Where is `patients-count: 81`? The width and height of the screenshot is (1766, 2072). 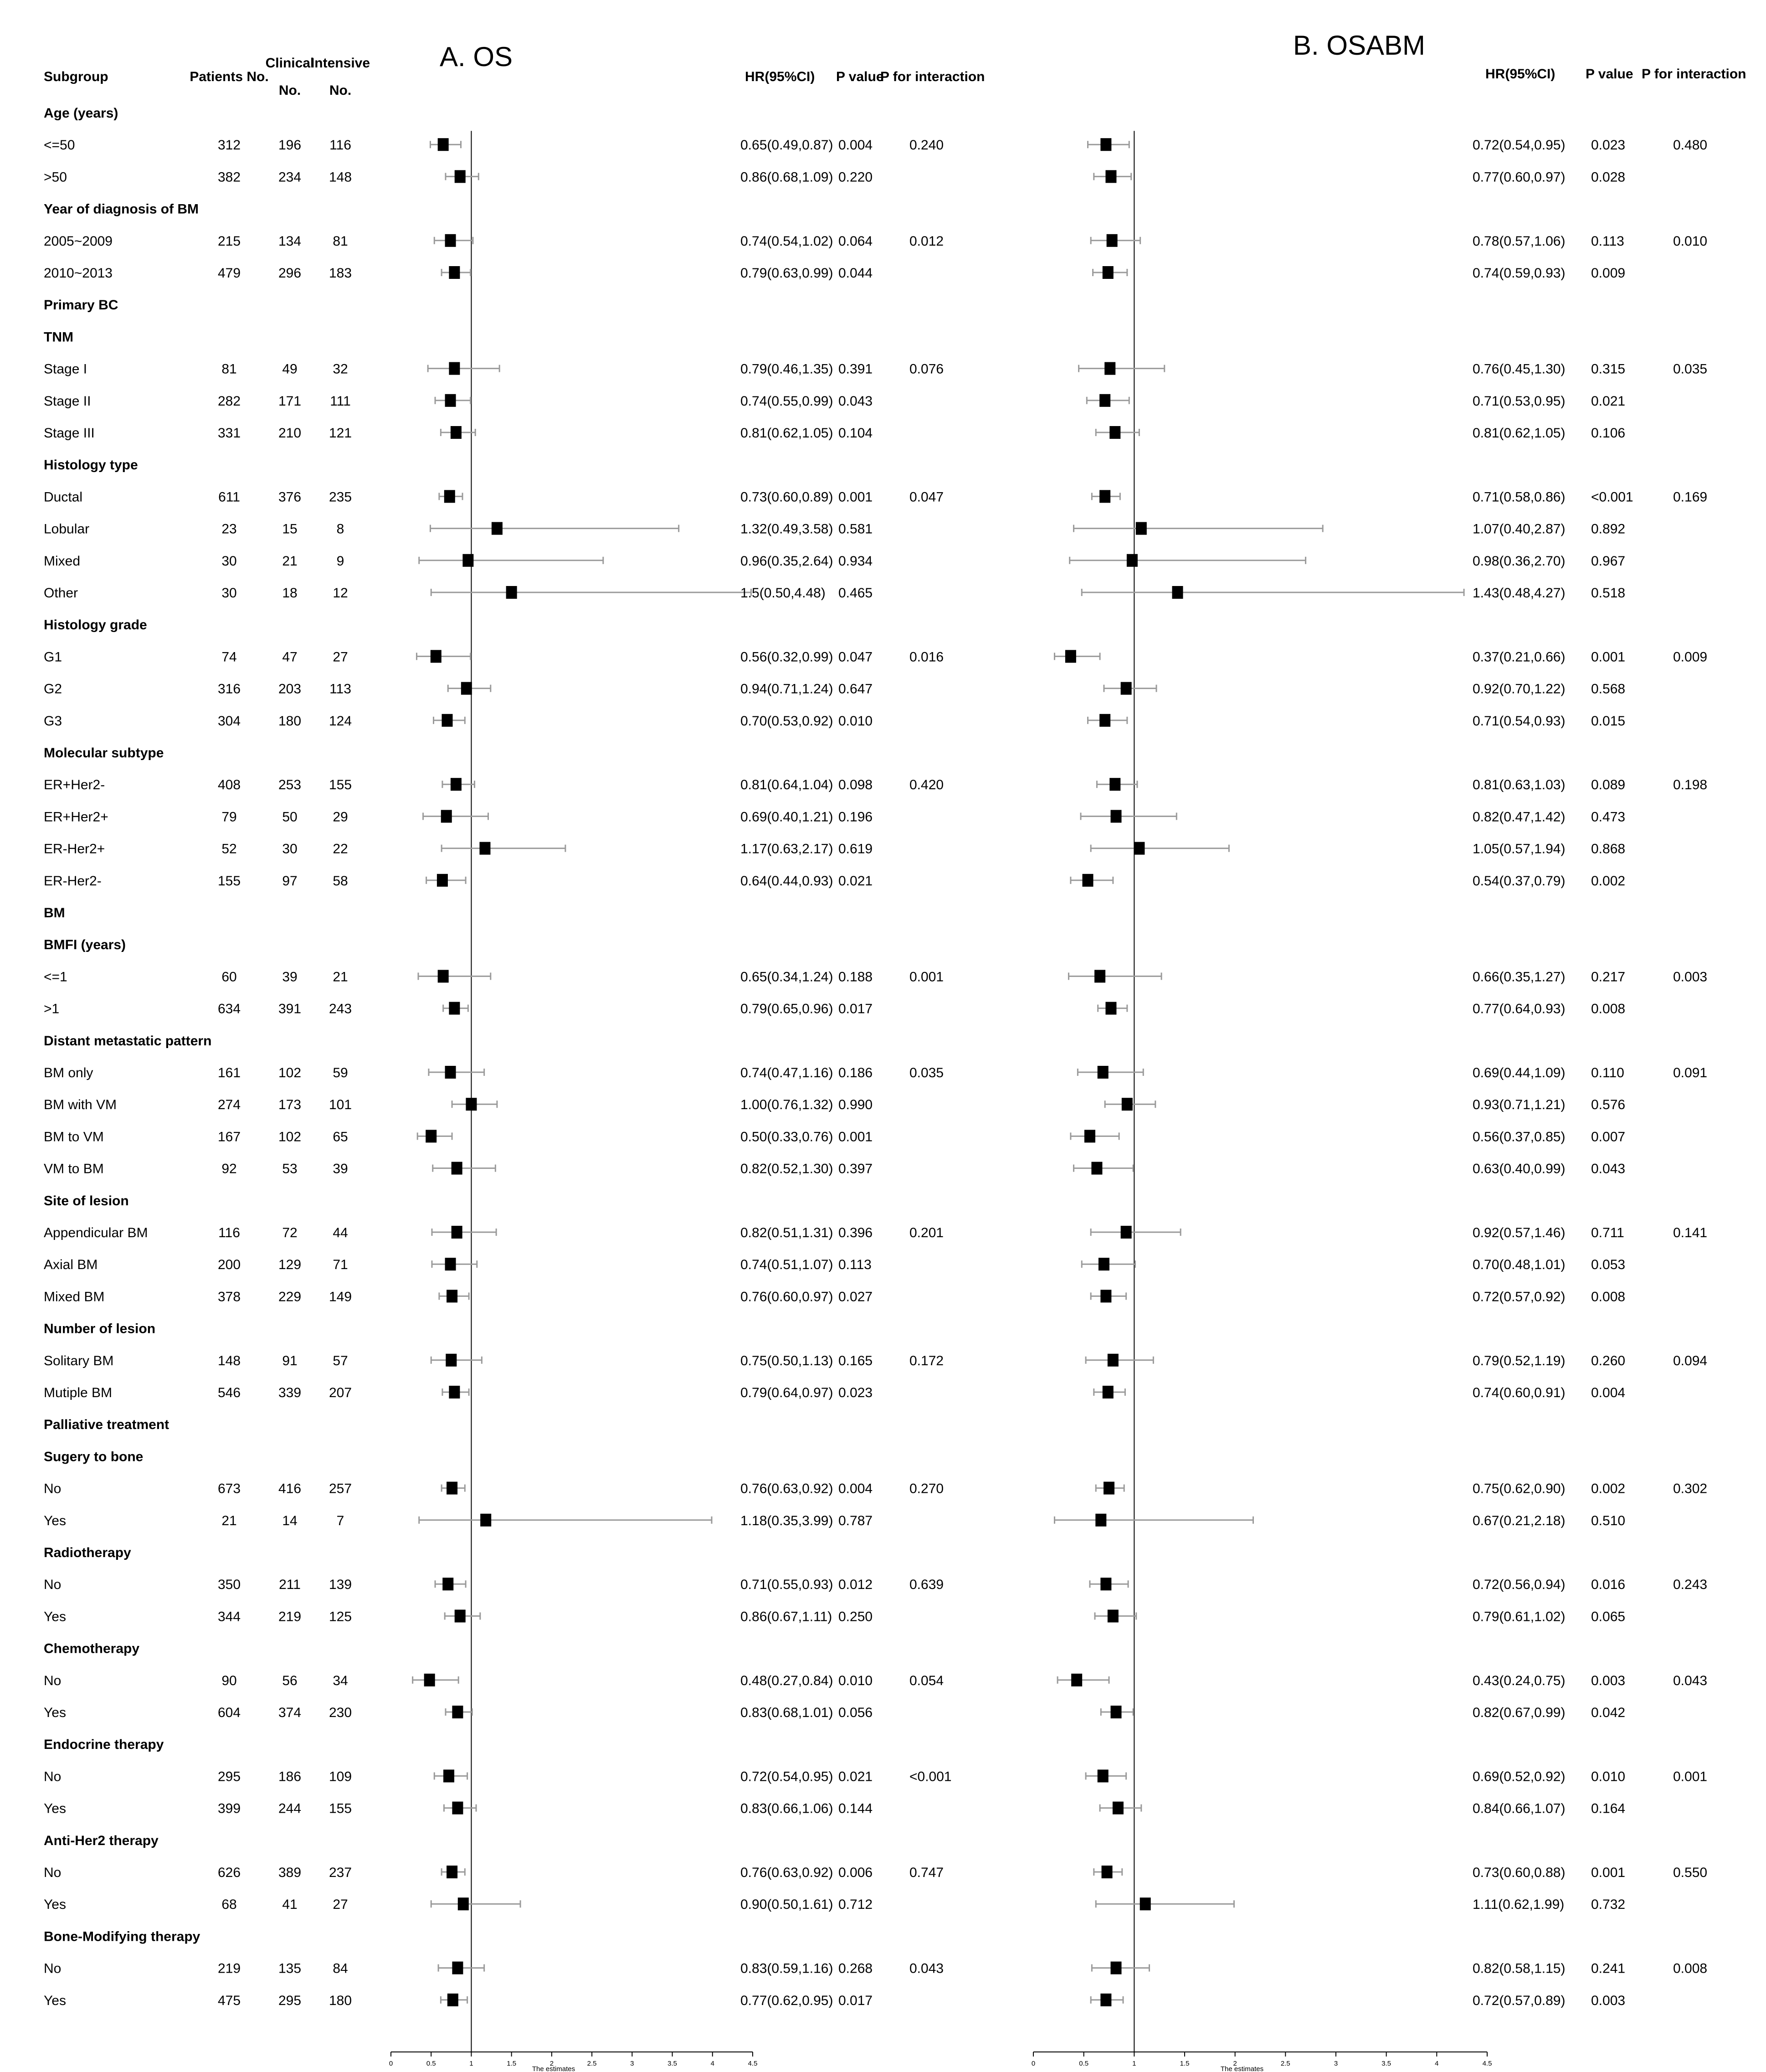
patients-count: 81 is located at coordinates (228, 369).